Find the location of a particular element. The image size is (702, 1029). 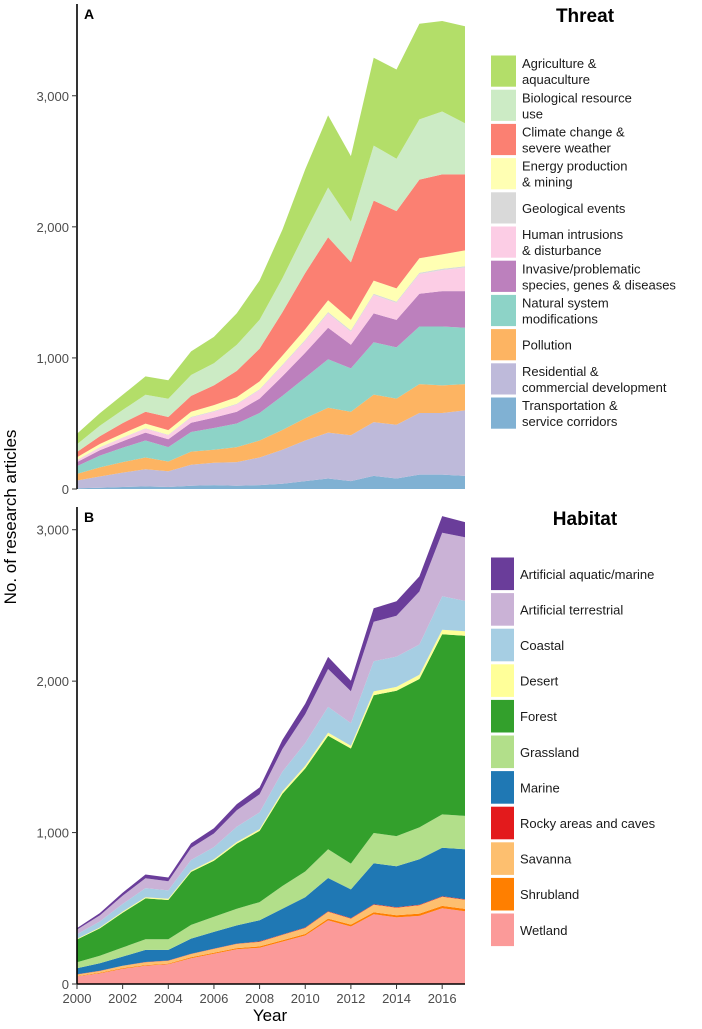

threat-legend-label: & mining is located at coordinates (547, 182).